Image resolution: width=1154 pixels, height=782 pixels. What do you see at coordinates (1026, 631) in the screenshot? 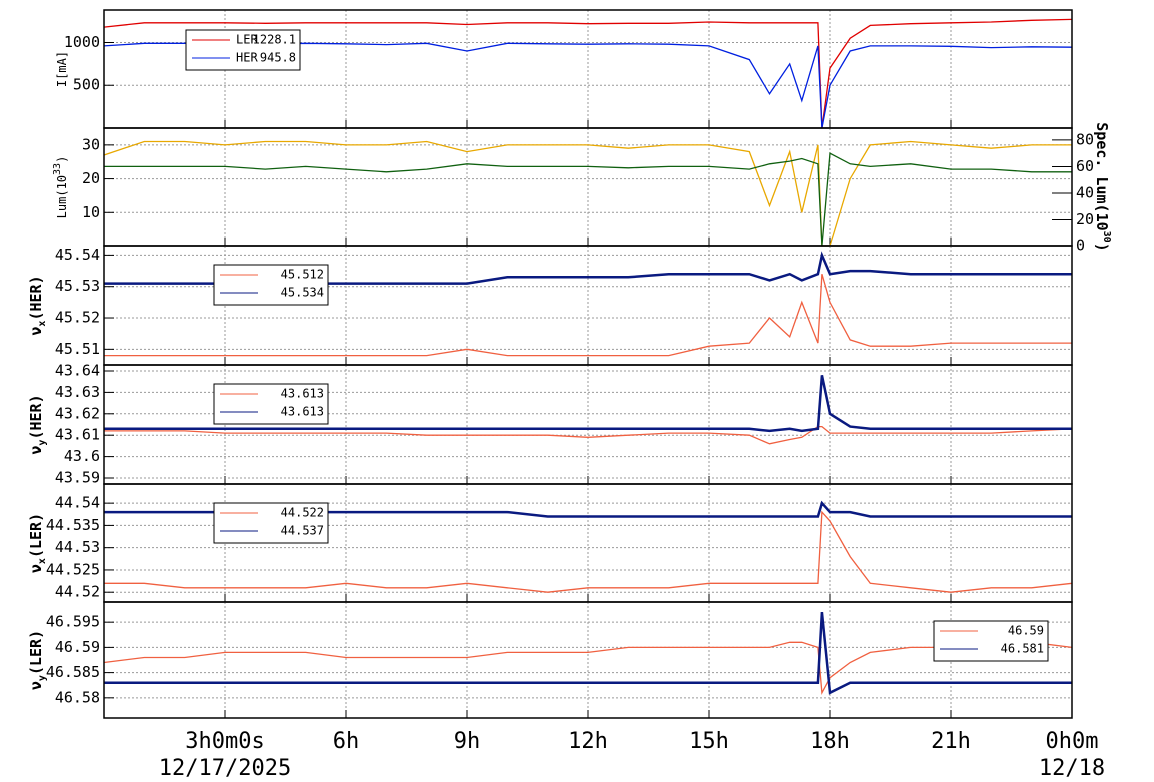
I see `legend-value: 46.59` at bounding box center [1026, 631].